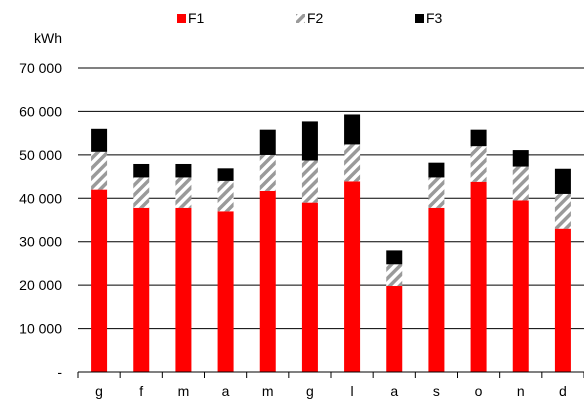 The height and width of the screenshot is (403, 584). Describe the element at coordinates (40, 242) in the screenshot. I see `y-tick-label: 30 000` at that location.